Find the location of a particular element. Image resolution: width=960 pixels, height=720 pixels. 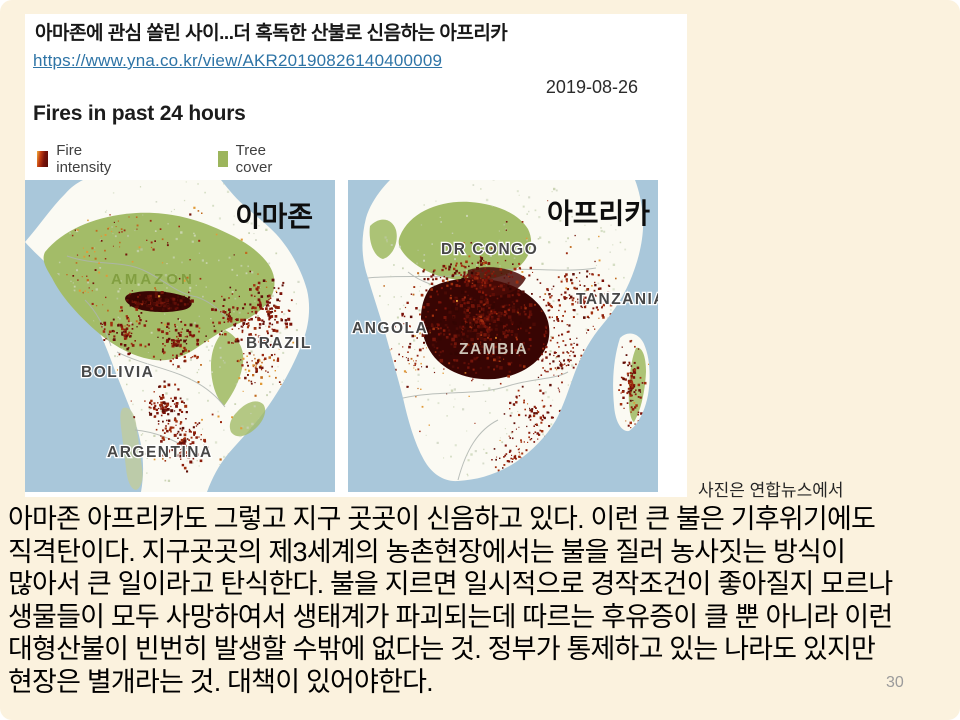

map-labels: DR CONGO ANGOLA TANZANIA ZAMBIA 아프리카 is located at coordinates (504, 278).